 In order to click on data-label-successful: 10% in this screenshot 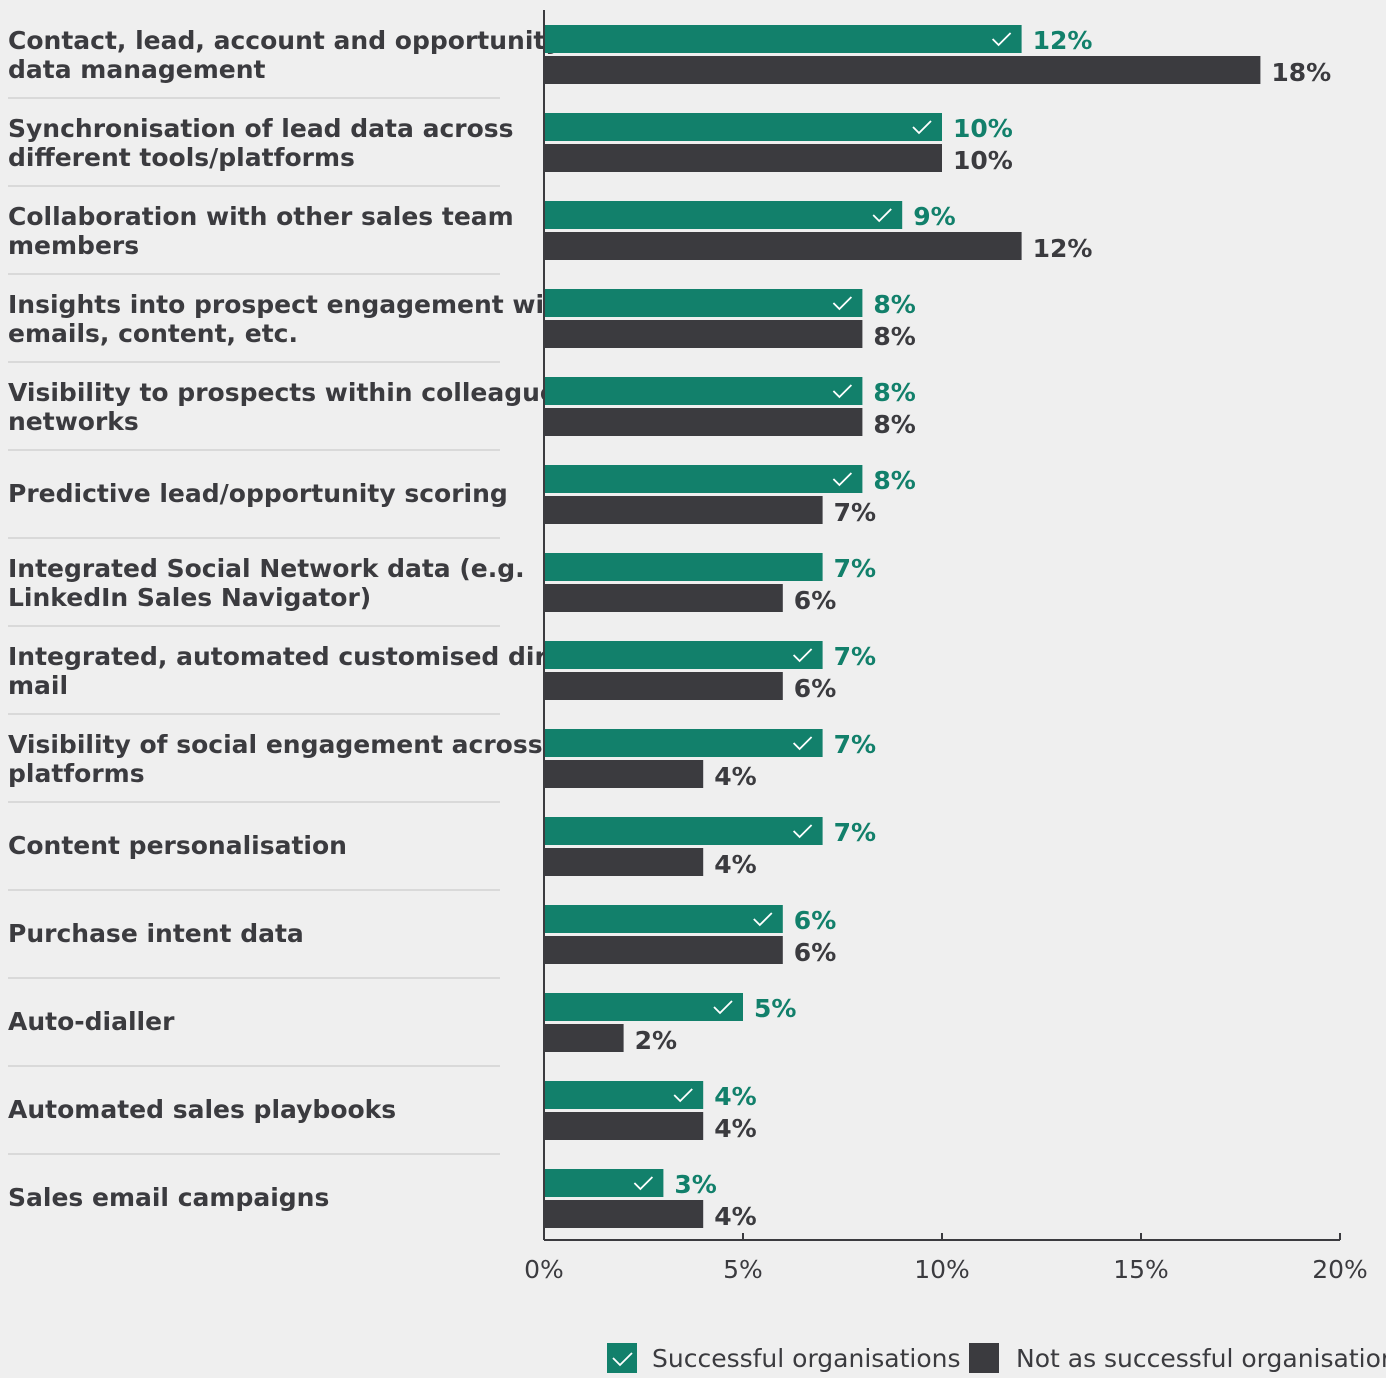, I will do `click(983, 128)`.